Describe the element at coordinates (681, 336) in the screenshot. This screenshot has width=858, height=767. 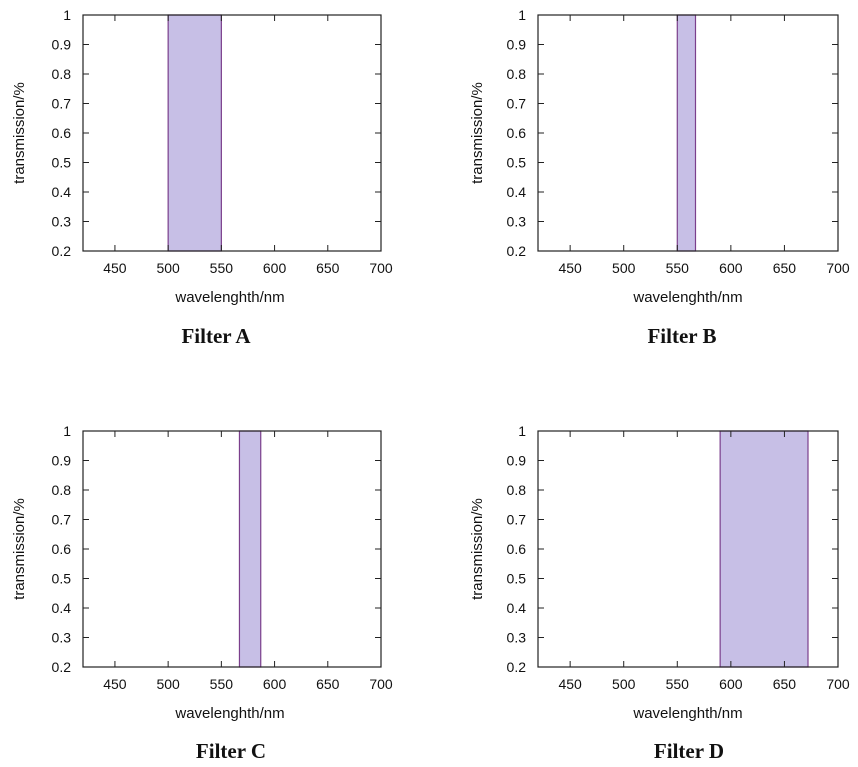
I see `panel-title: Filter B` at that location.